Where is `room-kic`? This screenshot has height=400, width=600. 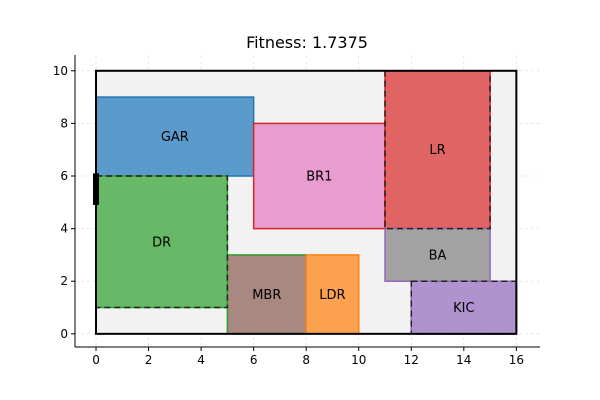
room-kic is located at coordinates (464, 307).